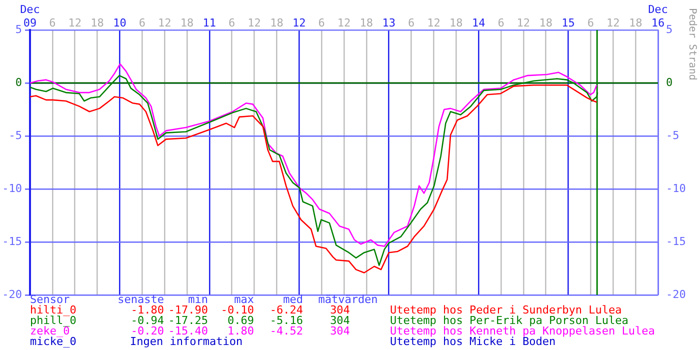 Image resolution: width=700 pixels, height=350 pixels. What do you see at coordinates (676, 241) in the screenshot?
I see `y2-tick-label: -15` at bounding box center [676, 241].